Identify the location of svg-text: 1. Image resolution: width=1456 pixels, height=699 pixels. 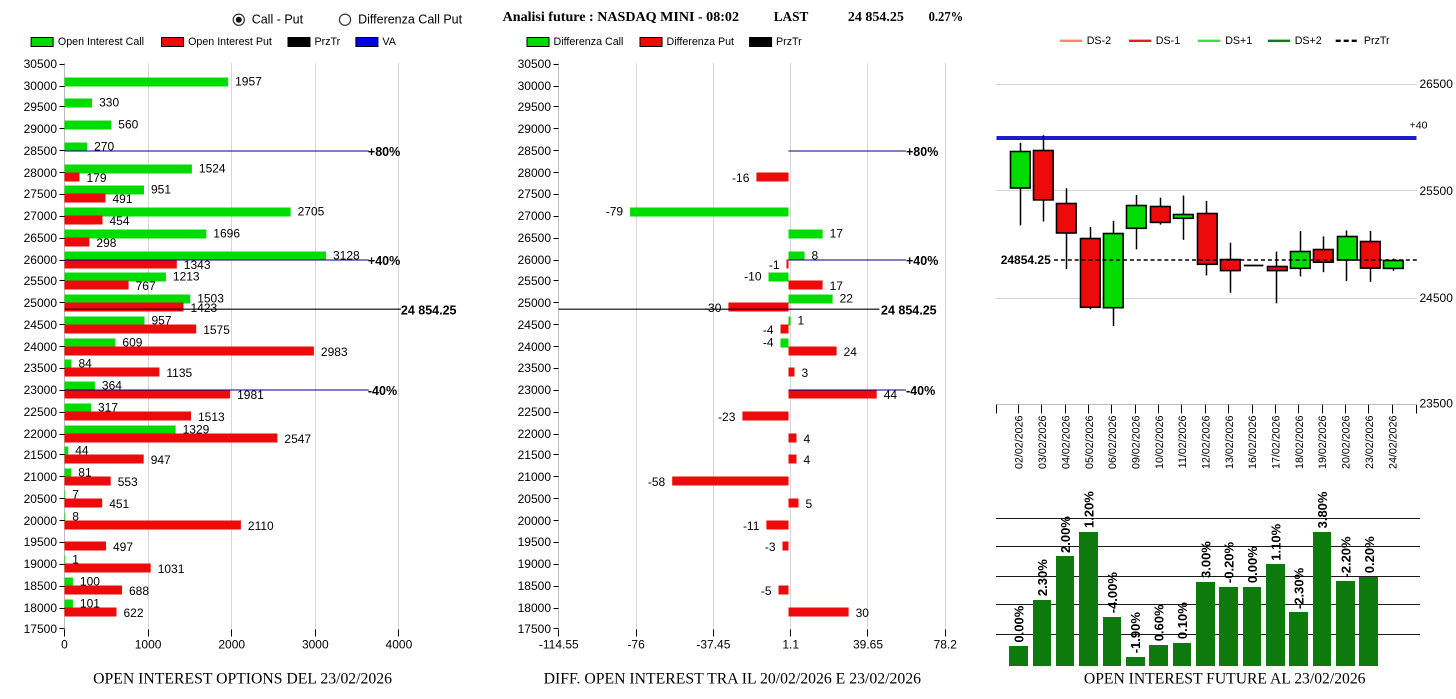
(801, 321).